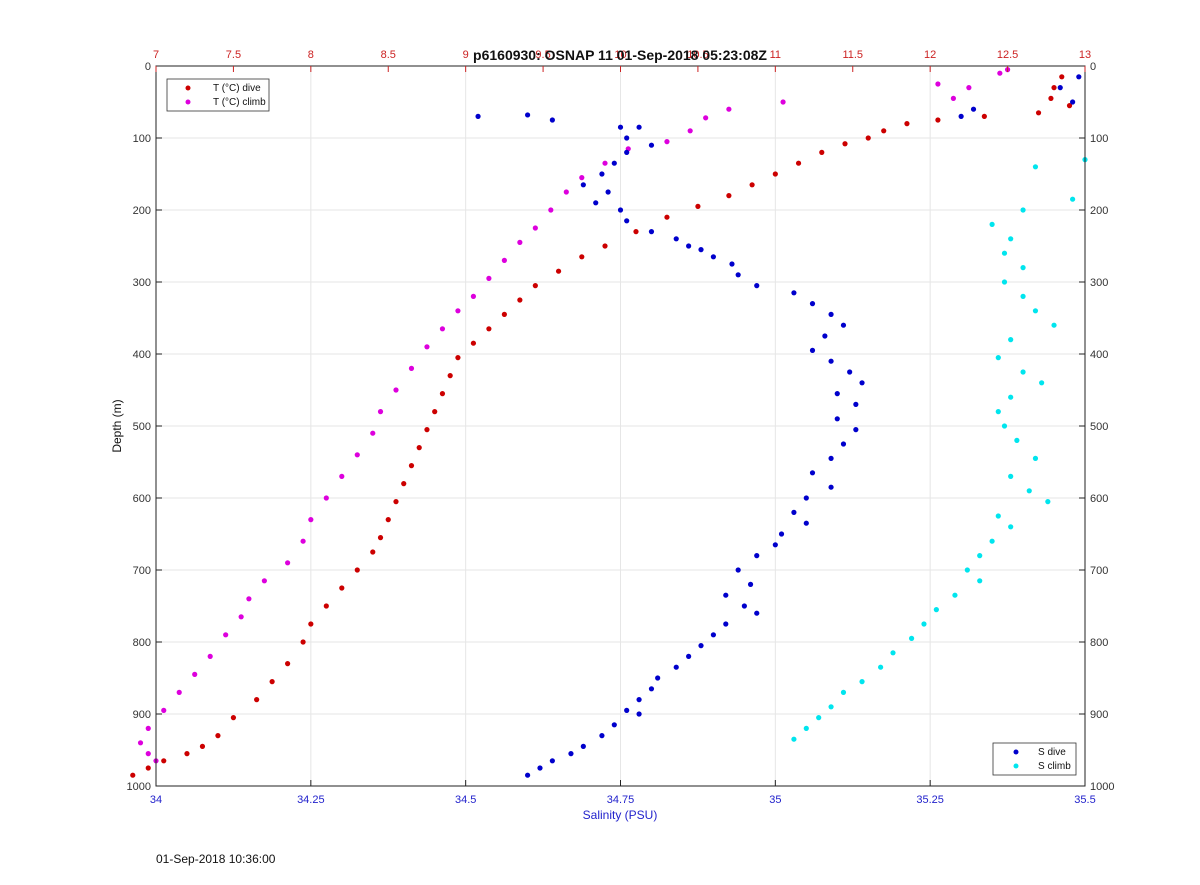 Image resolution: width=1200 pixels, height=885 pixels. I want to click on y-tick-label: 600, so click(142, 499).